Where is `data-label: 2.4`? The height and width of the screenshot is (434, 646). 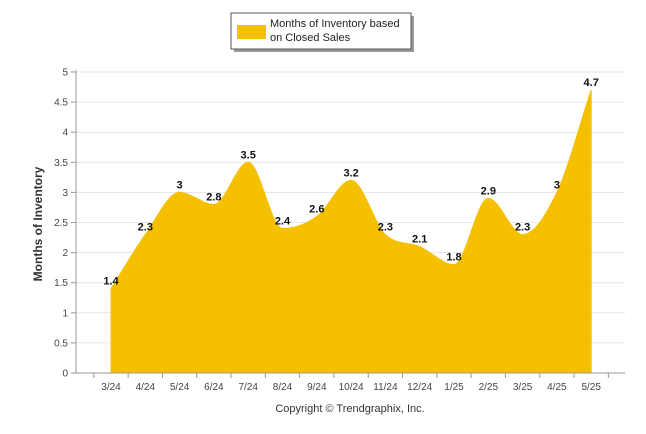 data-label: 2.4 is located at coordinates (283, 222).